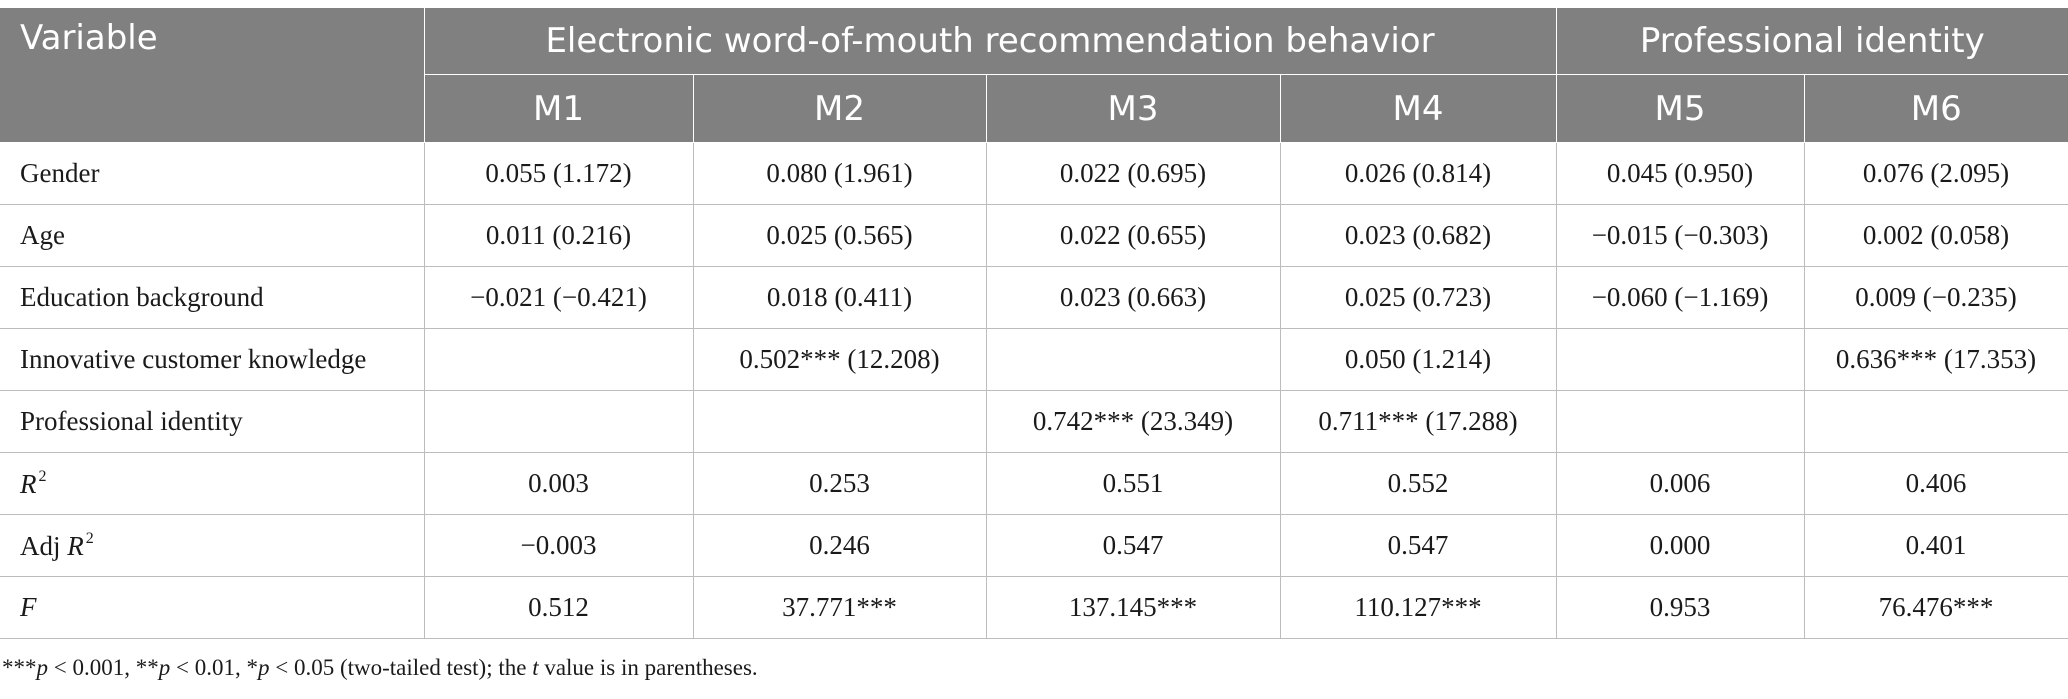 The height and width of the screenshot is (699, 2068). Describe the element at coordinates (212, 235) in the screenshot. I see `row-label-age: Age` at that location.